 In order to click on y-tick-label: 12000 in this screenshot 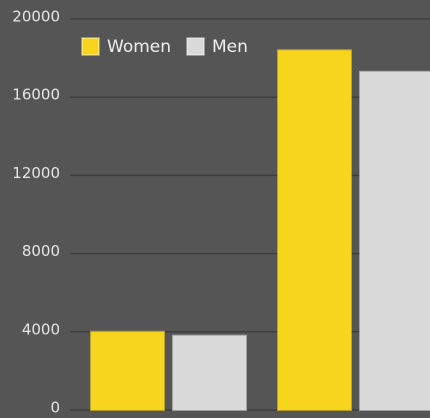, I will do `click(36, 173)`.